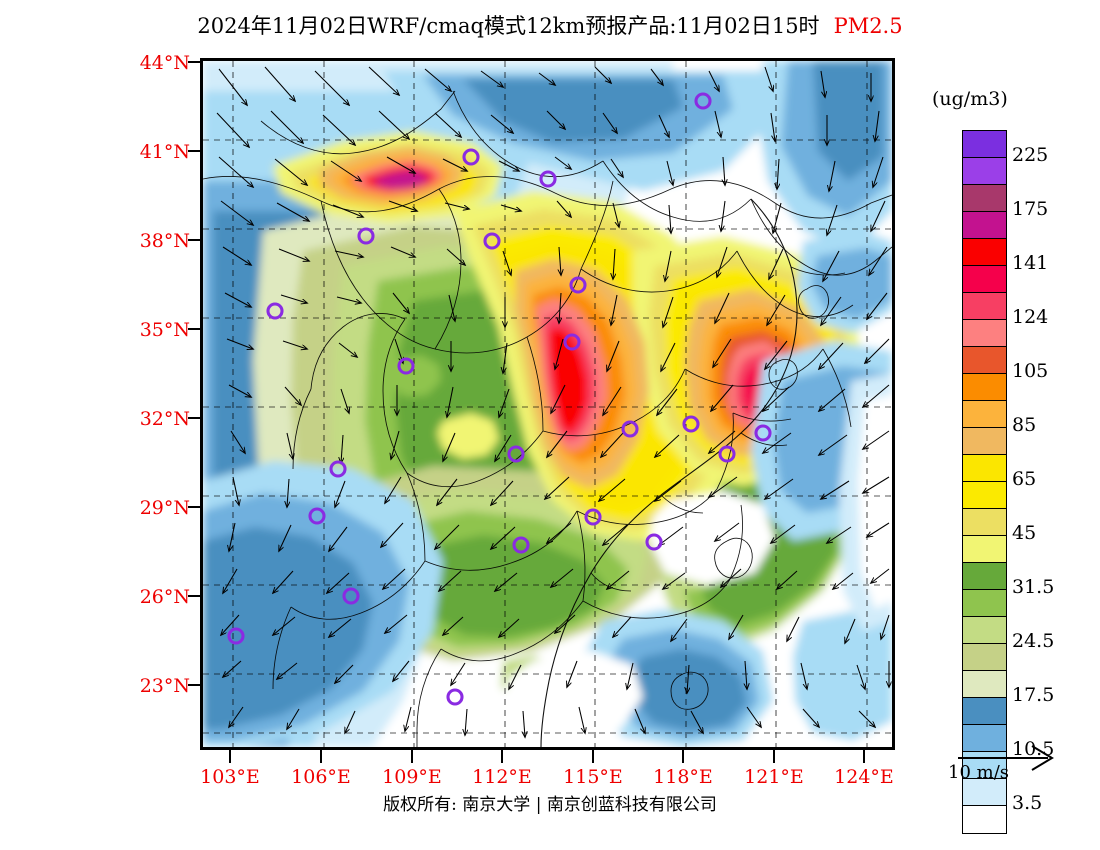 The image size is (1100, 850). What do you see at coordinates (164, 419) in the screenshot?
I see `lat-label-32: 32°N` at bounding box center [164, 419].